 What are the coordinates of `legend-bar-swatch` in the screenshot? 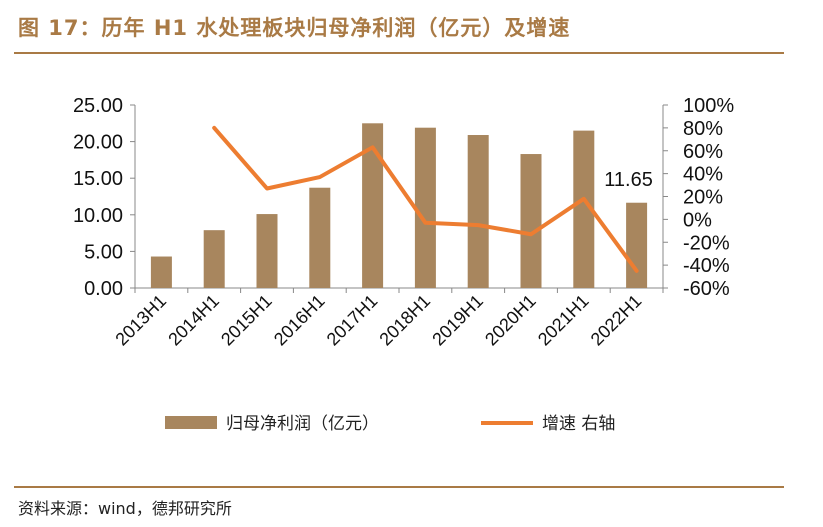 It's located at (191, 422).